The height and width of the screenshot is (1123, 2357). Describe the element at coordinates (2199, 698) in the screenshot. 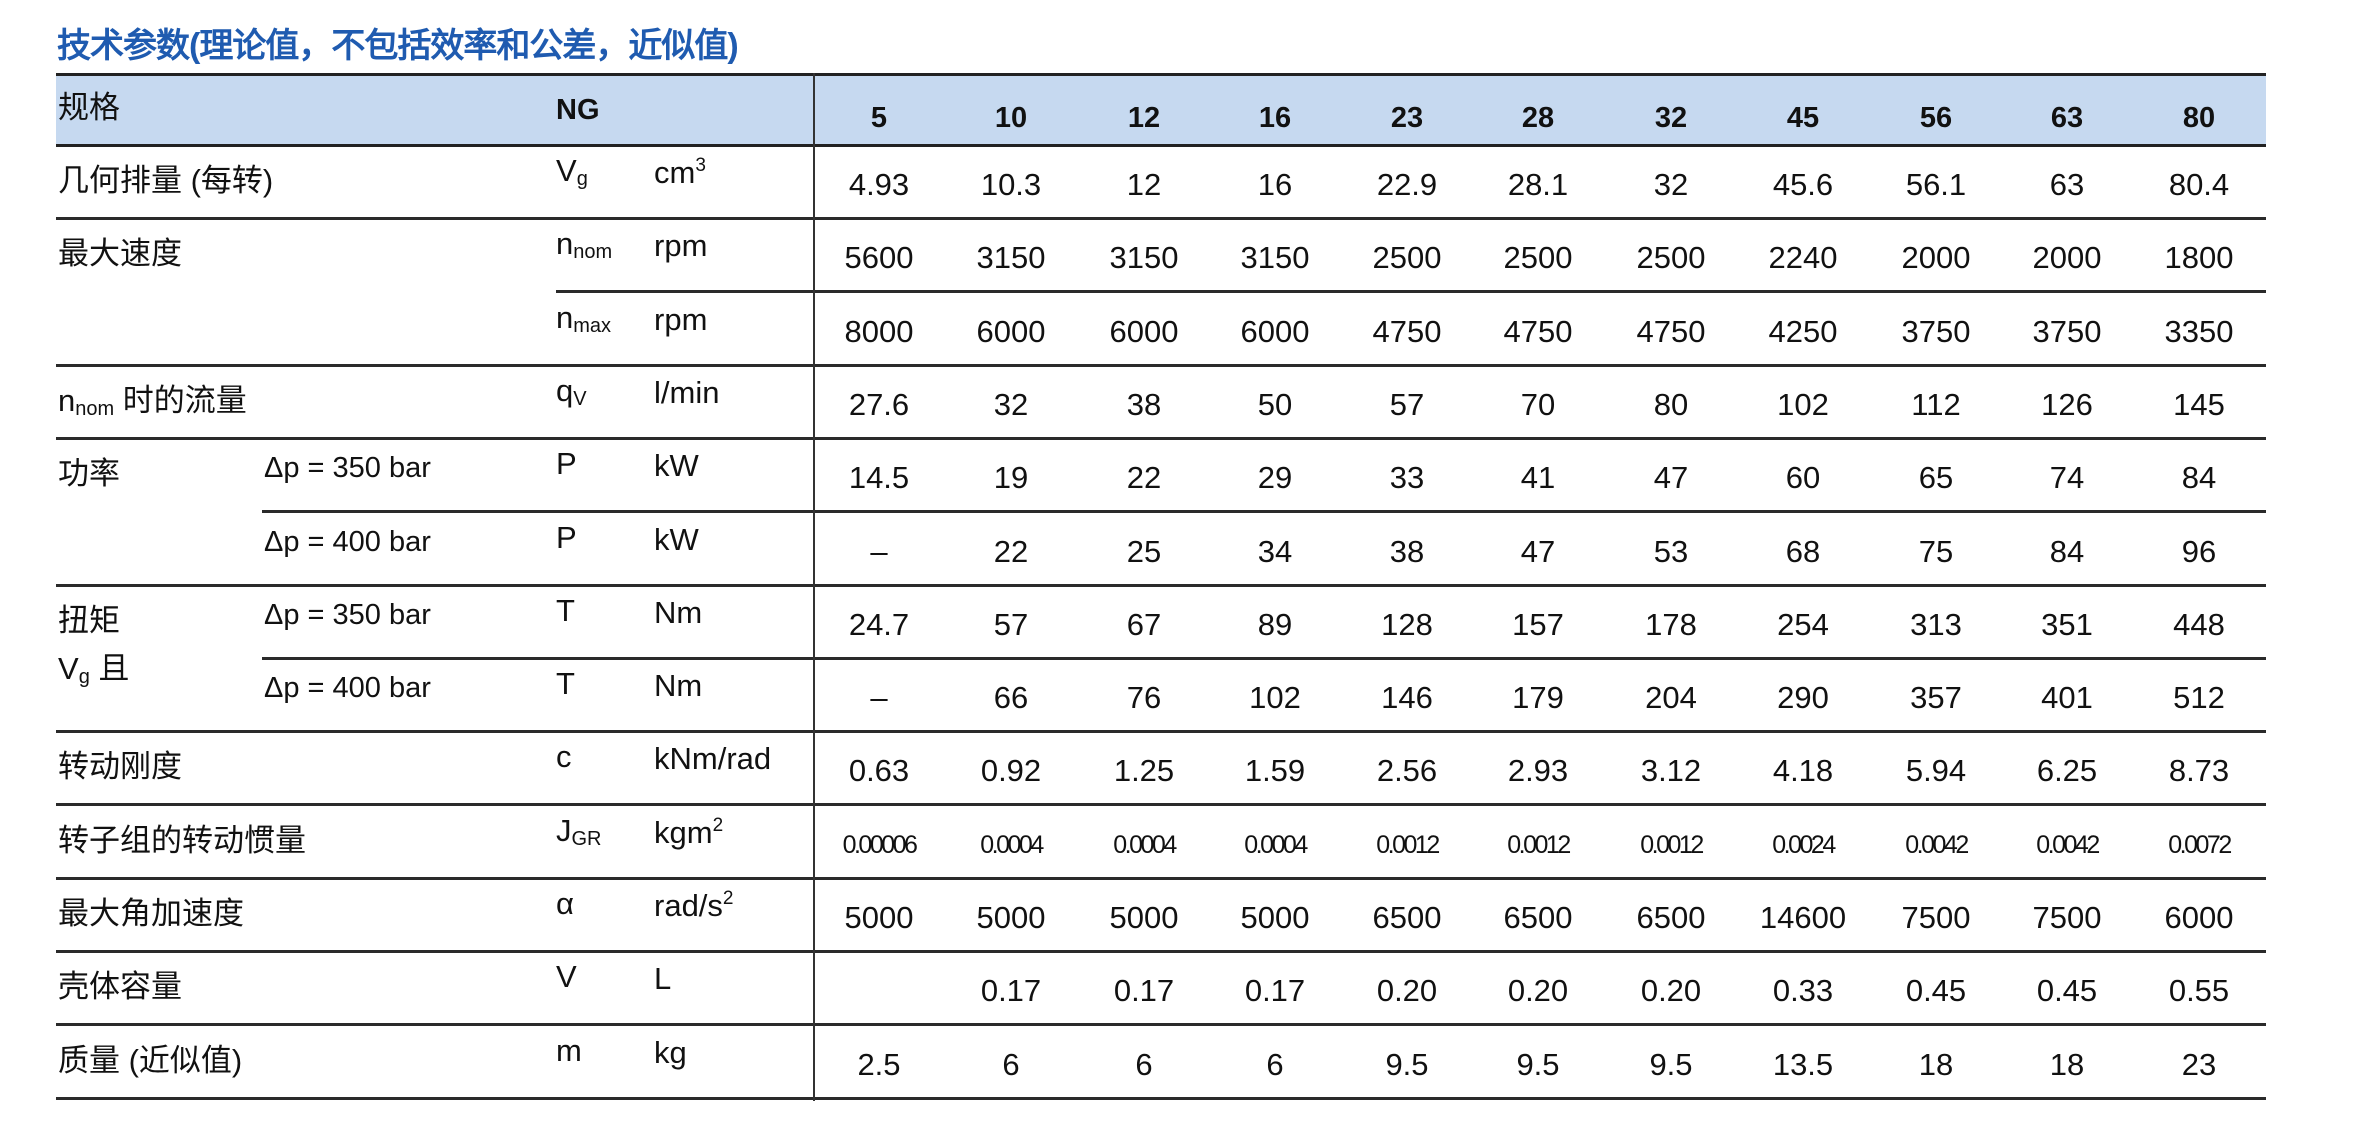

I see `cell-value: 512` at that location.